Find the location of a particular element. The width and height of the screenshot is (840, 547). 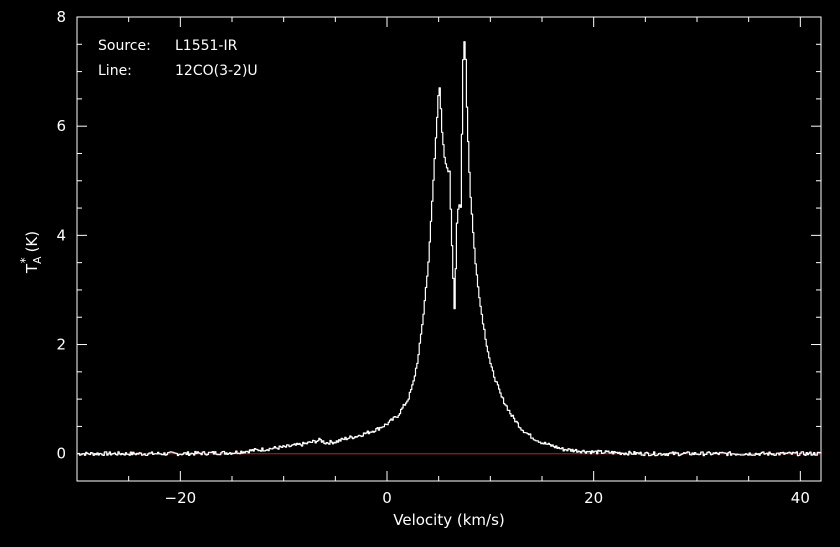

y-tick-label: 4 is located at coordinates (61, 235).